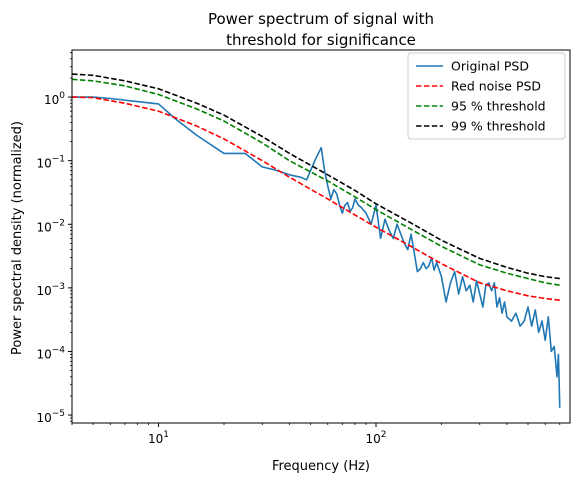 Image resolution: width=578 pixels, height=480 pixels. I want to click on x-tick-label: 10¹, so click(158, 438).